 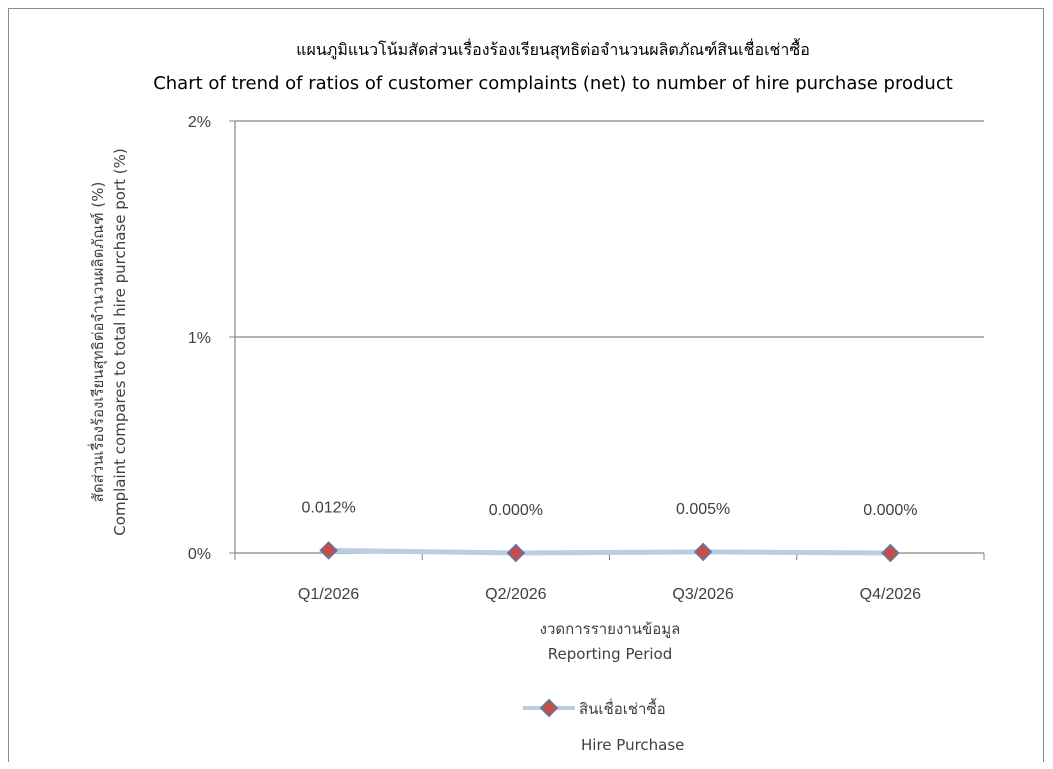 What do you see at coordinates (328, 507) in the screenshot?
I see `data-label-0: 0.012%` at bounding box center [328, 507].